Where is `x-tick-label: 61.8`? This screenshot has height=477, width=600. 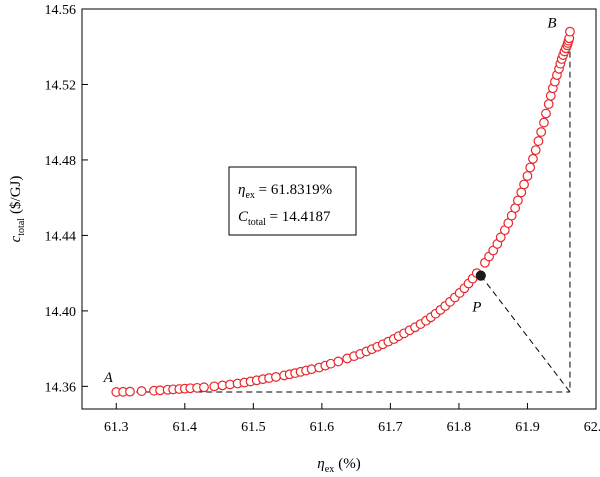
x-tick-label: 61.8 is located at coordinates (459, 427).